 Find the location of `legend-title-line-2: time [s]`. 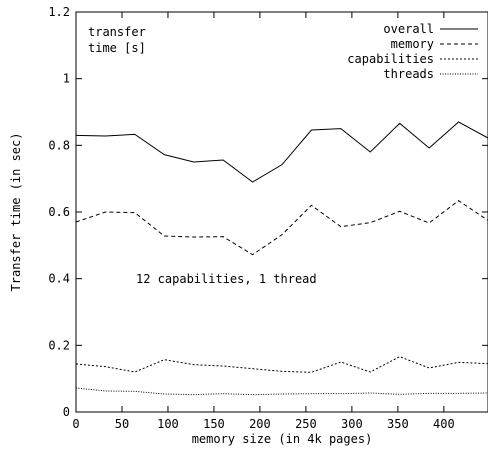

legend-title-line-2: time [s] is located at coordinates (117, 48).